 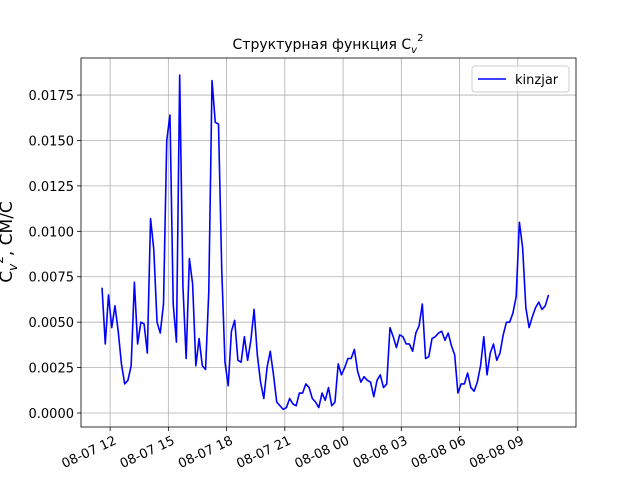 I want to click on title-text: Структурная функция C, so click(x=322, y=45).